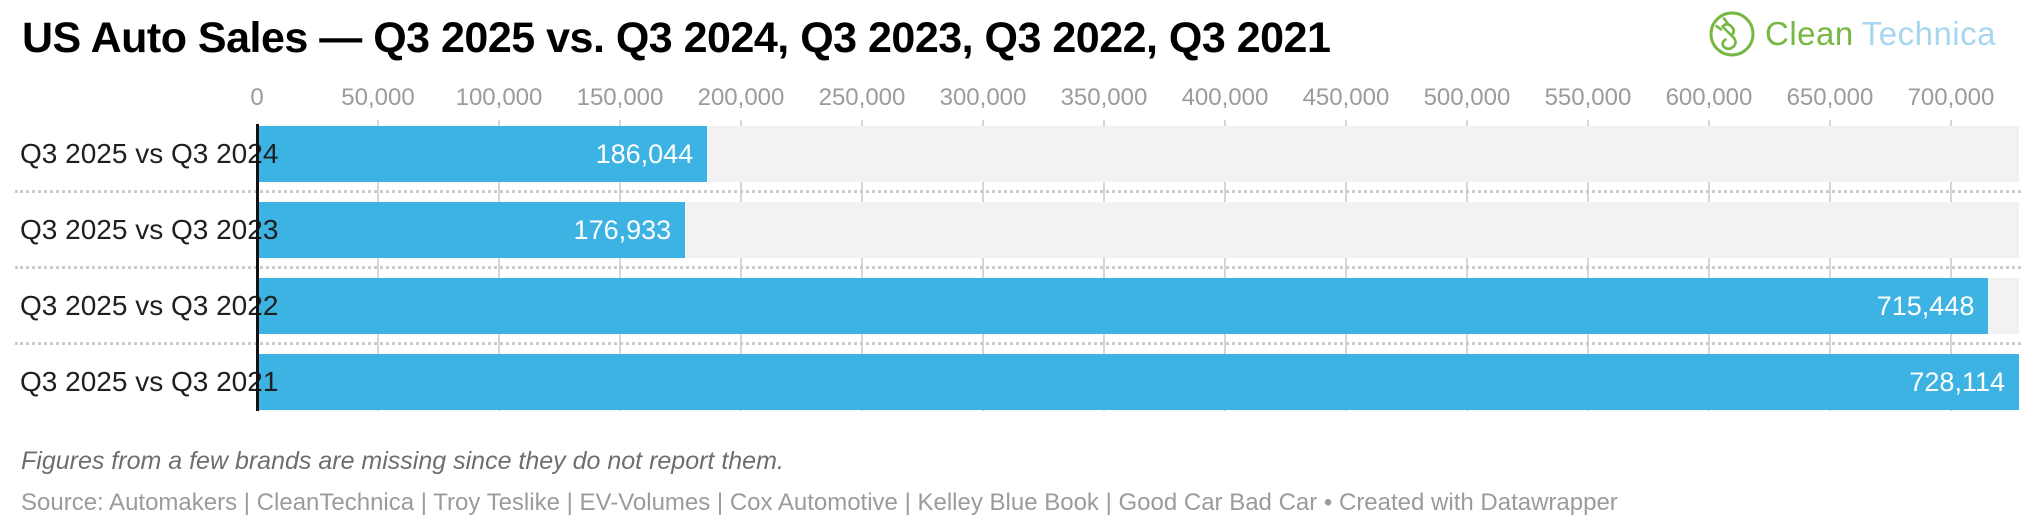 The height and width of the screenshot is (532, 2040). I want to click on bar: 186,044, so click(482, 154).